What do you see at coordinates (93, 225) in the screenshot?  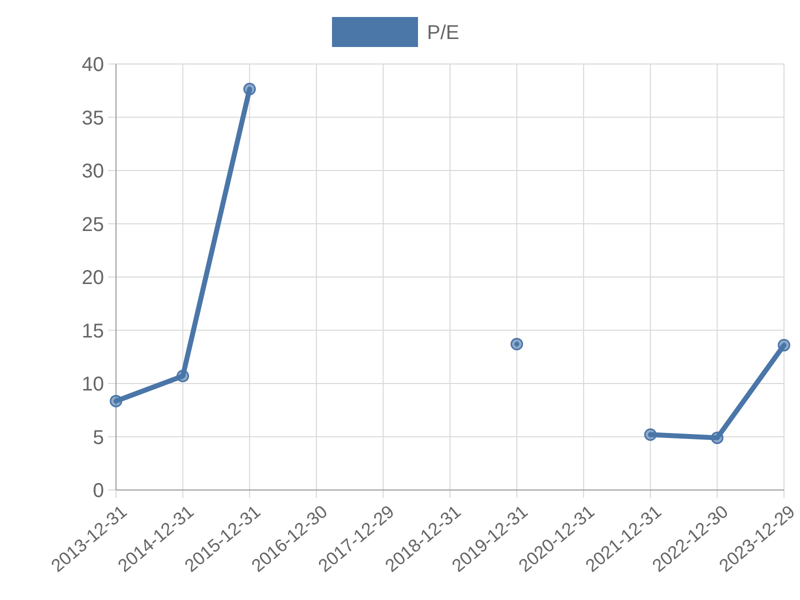 I see `y-tick-label: 25` at bounding box center [93, 225].